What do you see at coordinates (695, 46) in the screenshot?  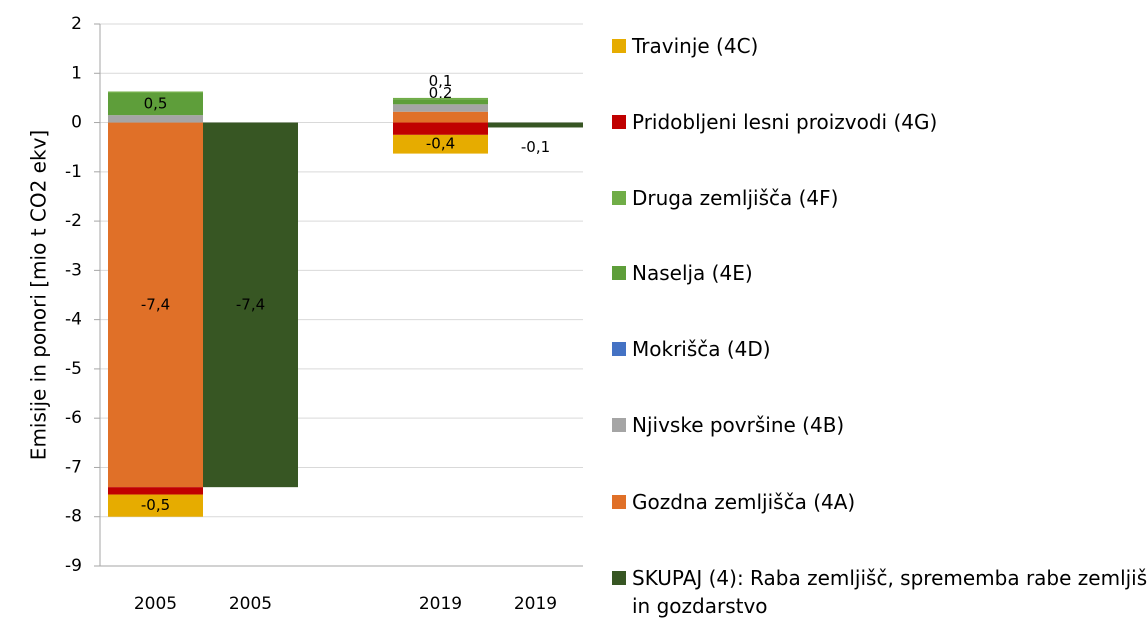 I see `legend-label: Travinje (4C)` at bounding box center [695, 46].